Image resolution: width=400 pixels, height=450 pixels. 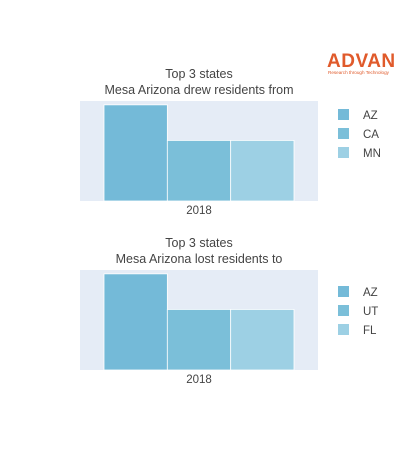 I want to click on chart-title-line-2: Mesa Arizona drew residents from, so click(x=199, y=90).